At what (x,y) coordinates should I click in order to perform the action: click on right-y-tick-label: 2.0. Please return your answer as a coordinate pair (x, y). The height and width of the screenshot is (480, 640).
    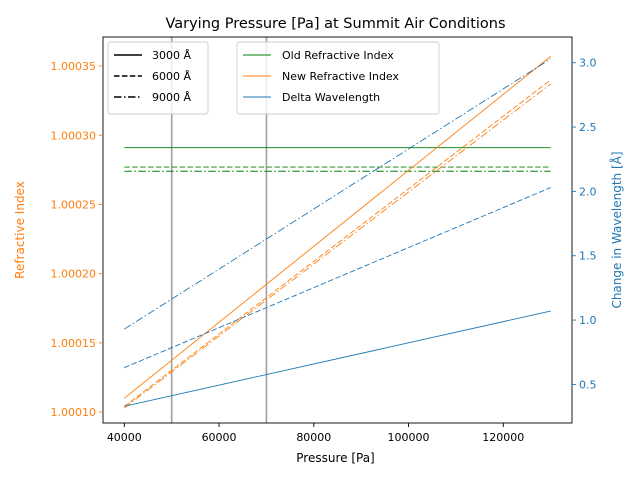
    Looking at the image, I should click on (588, 191).